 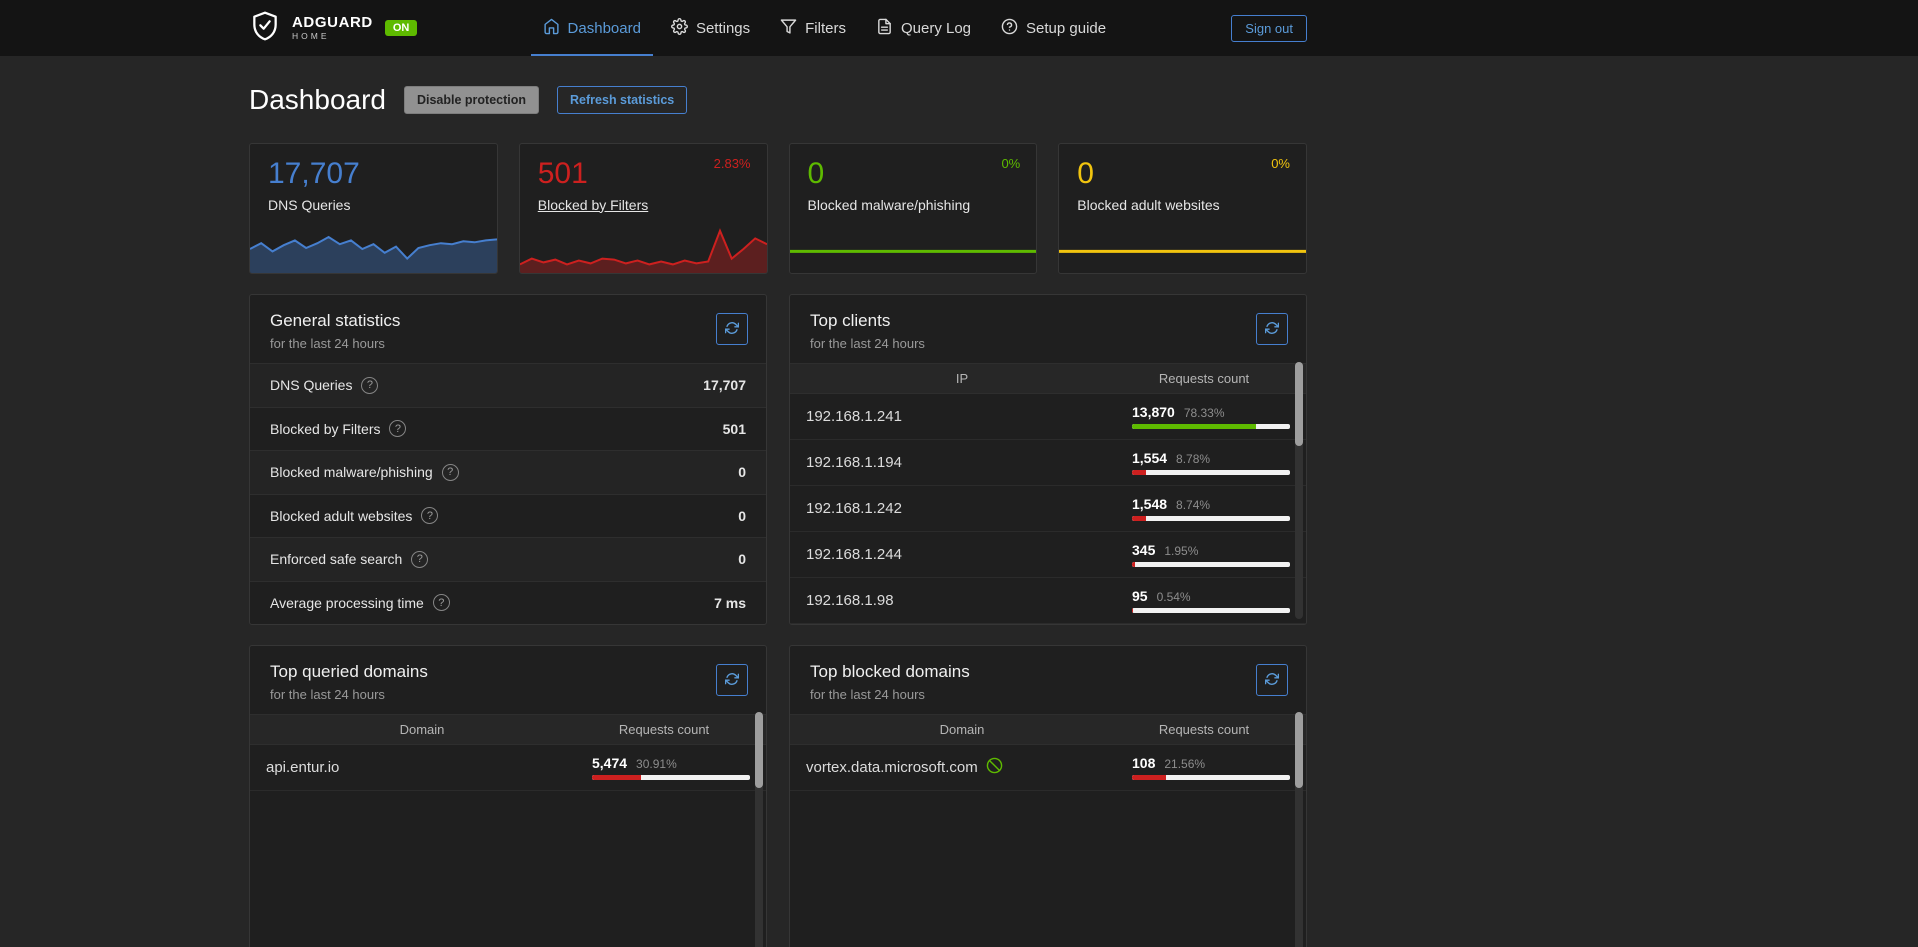 What do you see at coordinates (610, 763) in the screenshot?
I see `requests-count: 5,474` at bounding box center [610, 763].